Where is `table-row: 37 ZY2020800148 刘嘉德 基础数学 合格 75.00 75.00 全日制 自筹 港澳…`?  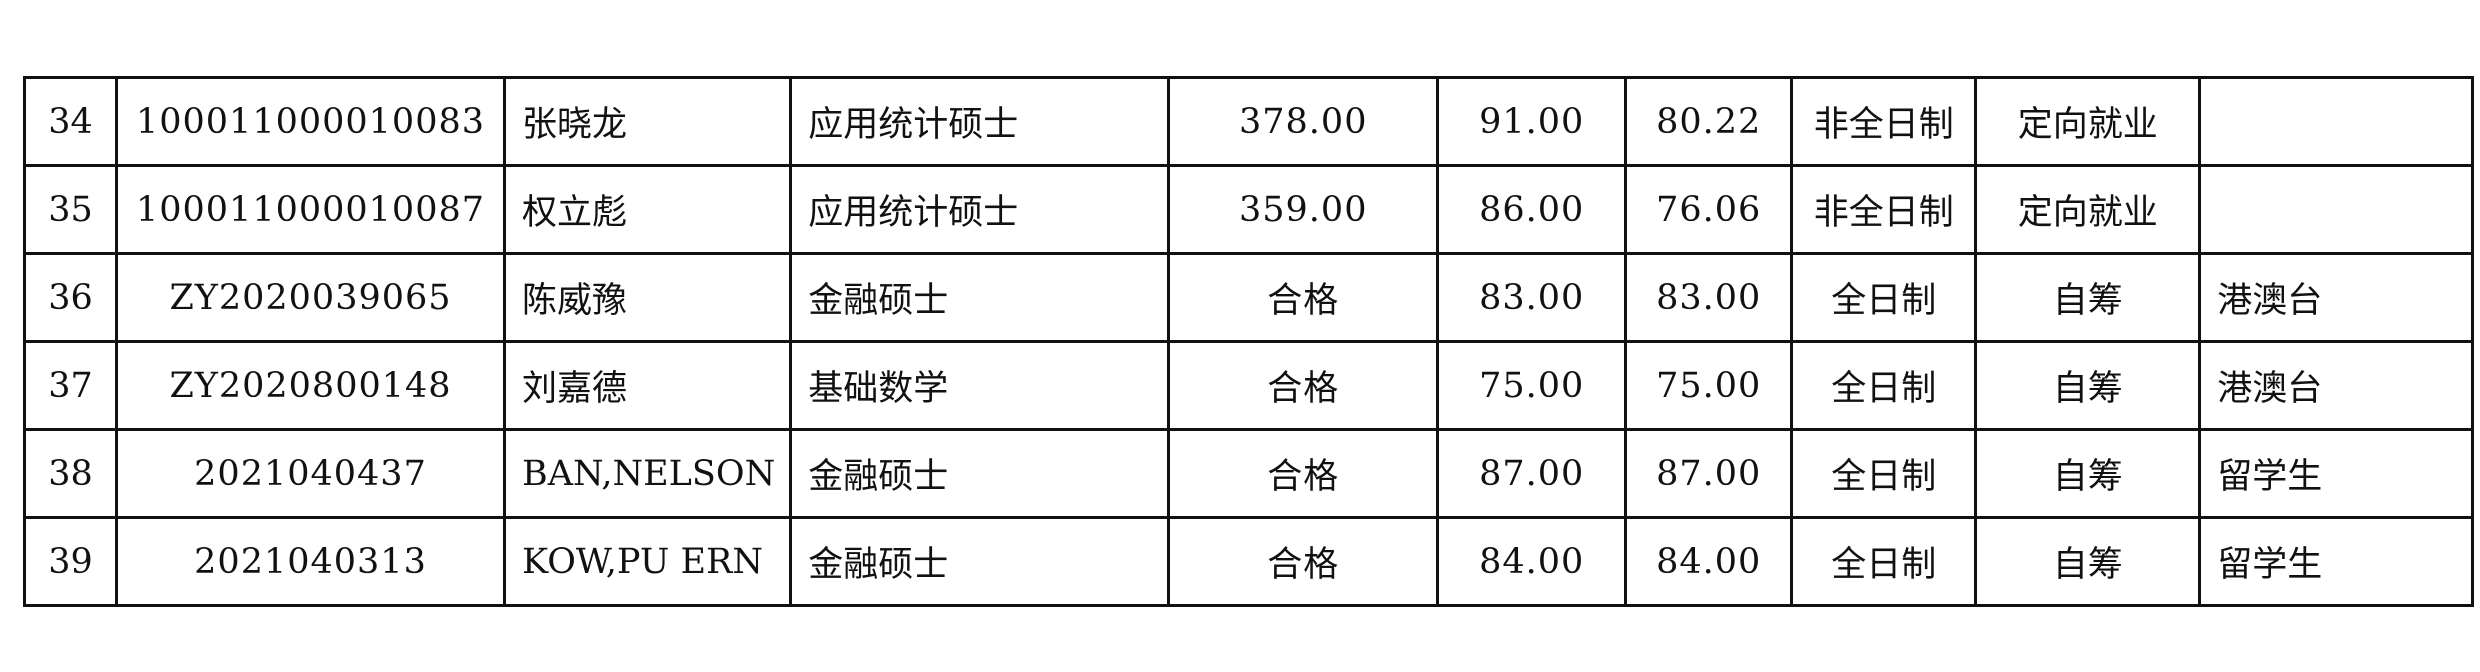 table-row: 37 ZY2020800148 刘嘉德 基础数学 合格 75.00 75.00 全日制 自筹 港澳… is located at coordinates (1249, 385).